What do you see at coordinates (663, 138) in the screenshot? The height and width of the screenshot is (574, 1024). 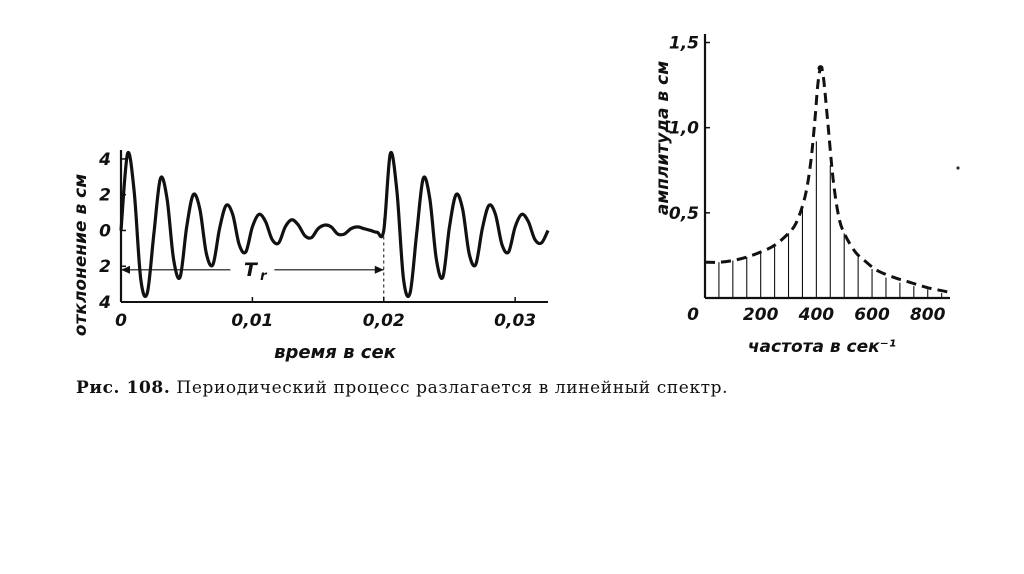 I see `spectrum-ylabel: амплитуда в см` at bounding box center [663, 138].